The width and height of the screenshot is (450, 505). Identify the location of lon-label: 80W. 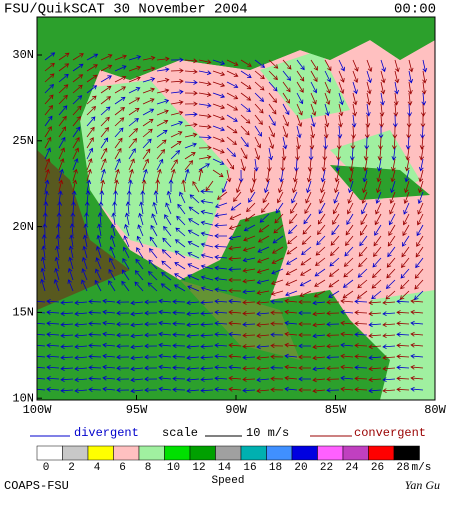
(435, 410).